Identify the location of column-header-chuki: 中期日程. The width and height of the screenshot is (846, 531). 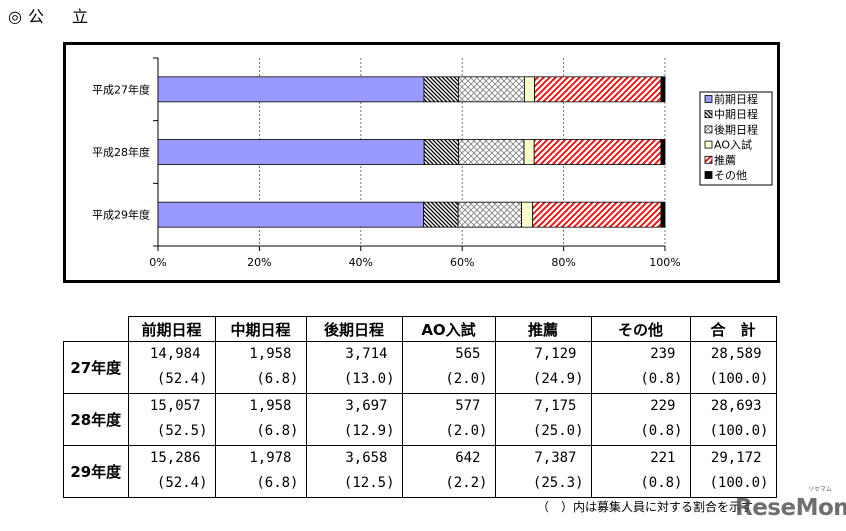
(260, 329).